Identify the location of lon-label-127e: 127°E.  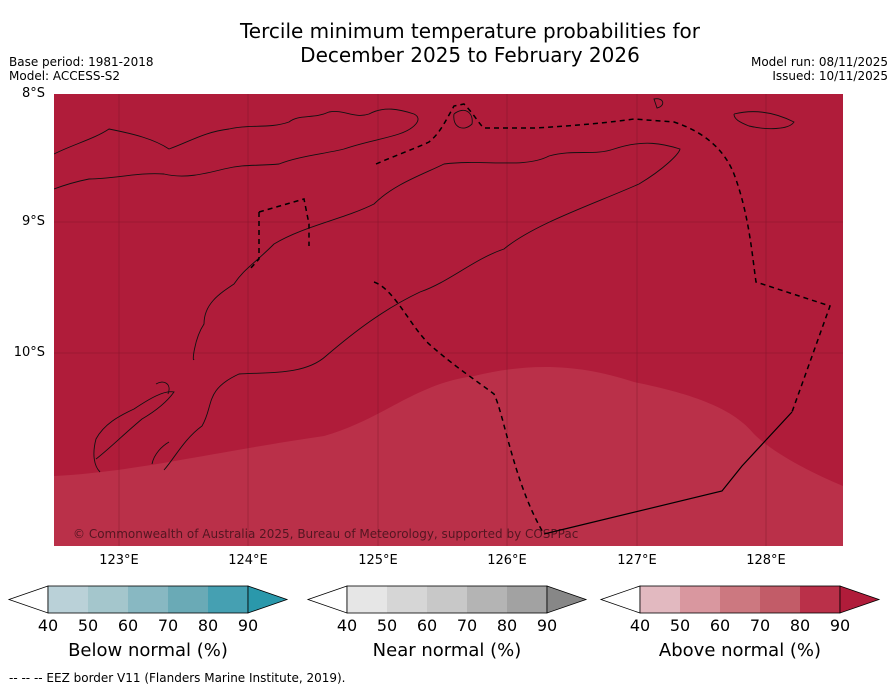
(637, 560).